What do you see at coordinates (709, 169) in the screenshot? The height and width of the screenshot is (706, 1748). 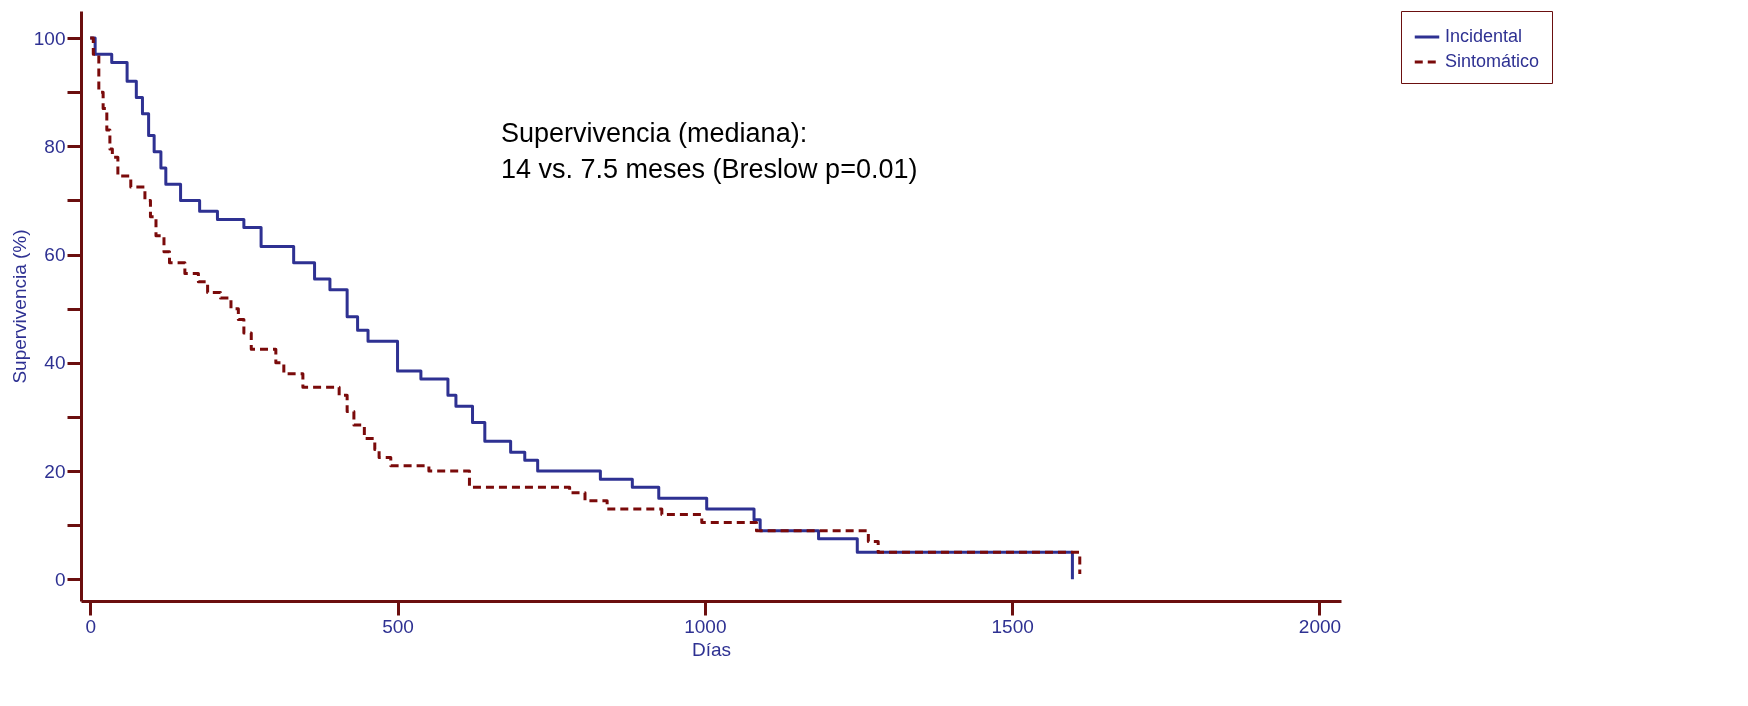 I see `annotation: 14 vs. 7.5 meses (Breslow p=0.01)` at bounding box center [709, 169].